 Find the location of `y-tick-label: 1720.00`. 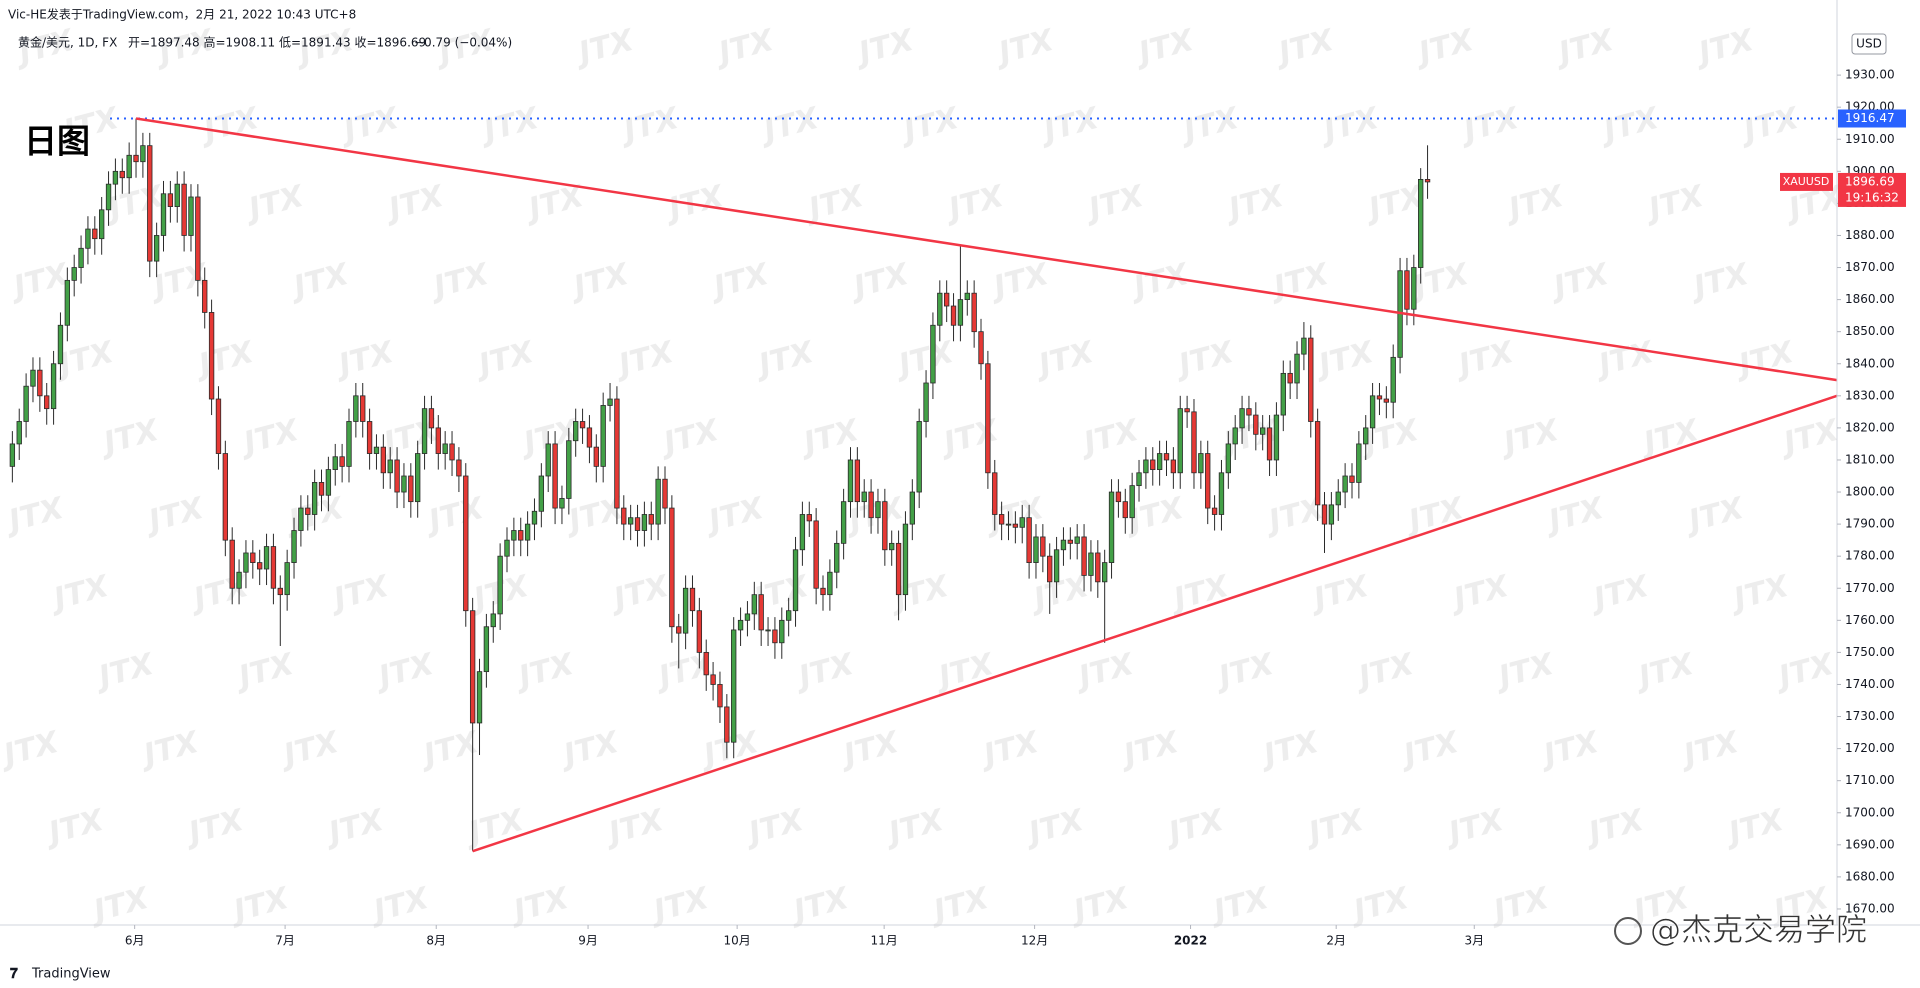

y-tick-label: 1720.00 is located at coordinates (1870, 748).